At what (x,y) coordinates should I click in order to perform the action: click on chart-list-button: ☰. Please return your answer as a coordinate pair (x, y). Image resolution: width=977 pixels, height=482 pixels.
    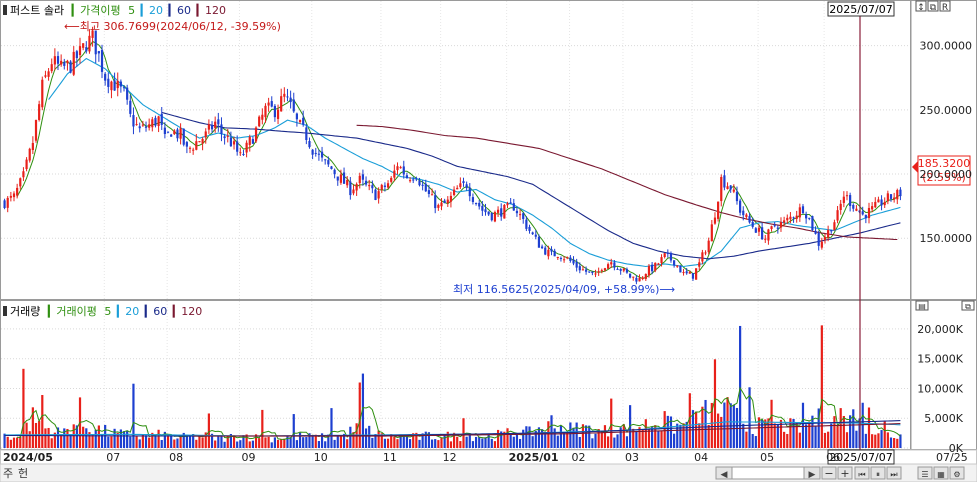
    Looking at the image, I should click on (925, 473).